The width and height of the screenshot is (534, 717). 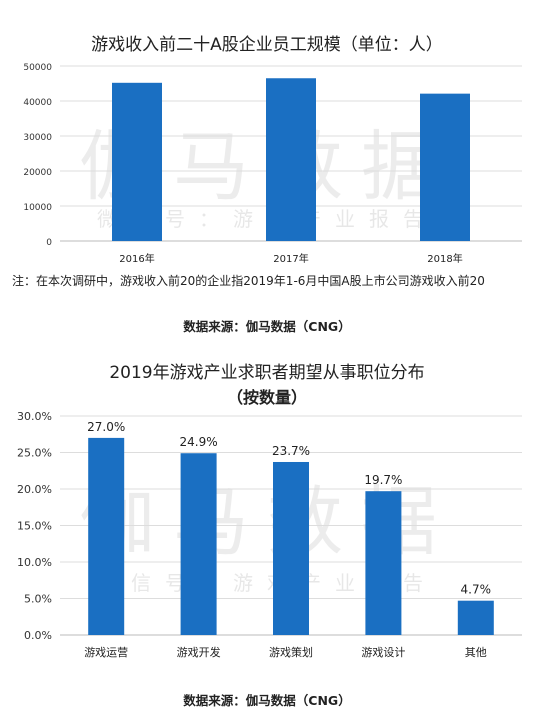 What do you see at coordinates (136, 258) in the screenshot?
I see `x-tick-label: 2016年` at bounding box center [136, 258].